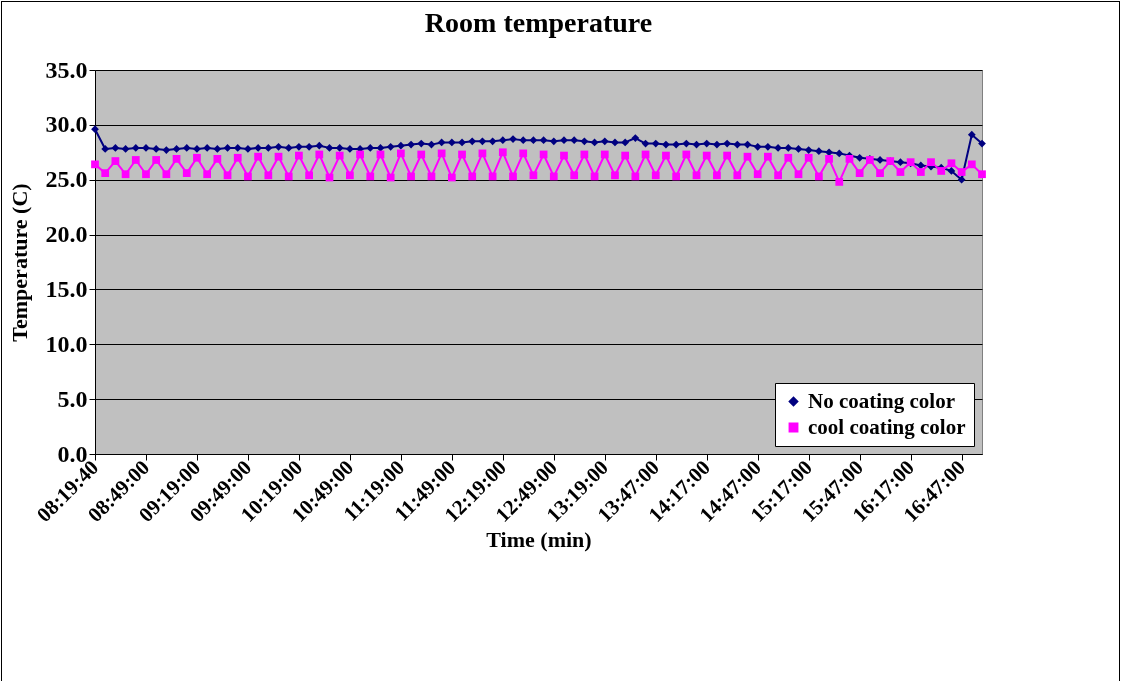  I want to click on y-axis-title: Temperature (C), so click(19, 262).